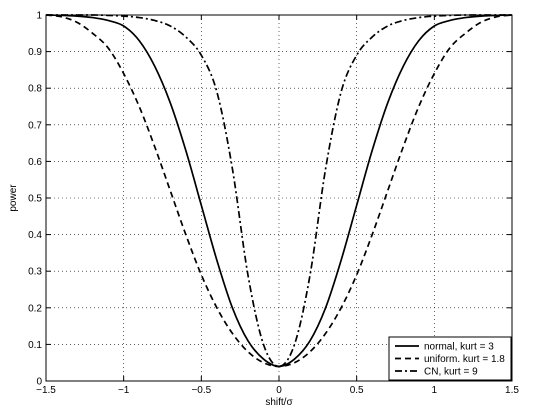  Describe the element at coordinates (39, 382) in the screenshot. I see `y-tick-label: 0` at that location.